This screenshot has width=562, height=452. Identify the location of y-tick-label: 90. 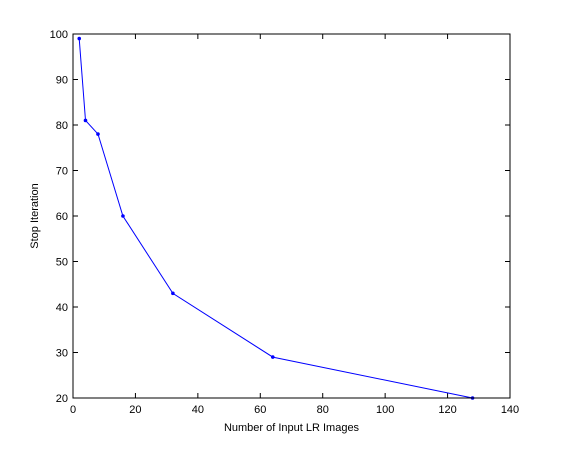
(62, 81).